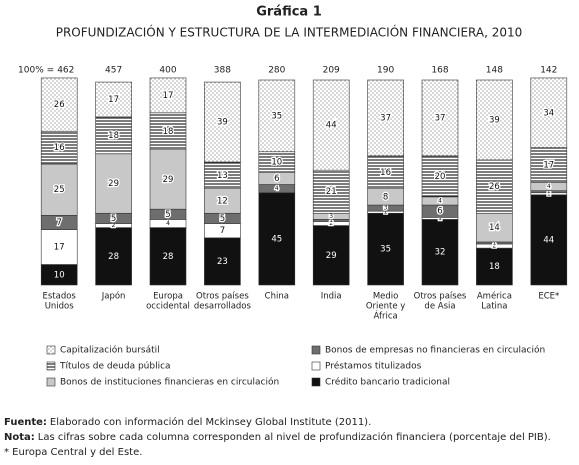  What do you see at coordinates (387, 382) in the screenshot?
I see `legend-label: Crédito bancario tradicional` at bounding box center [387, 382].